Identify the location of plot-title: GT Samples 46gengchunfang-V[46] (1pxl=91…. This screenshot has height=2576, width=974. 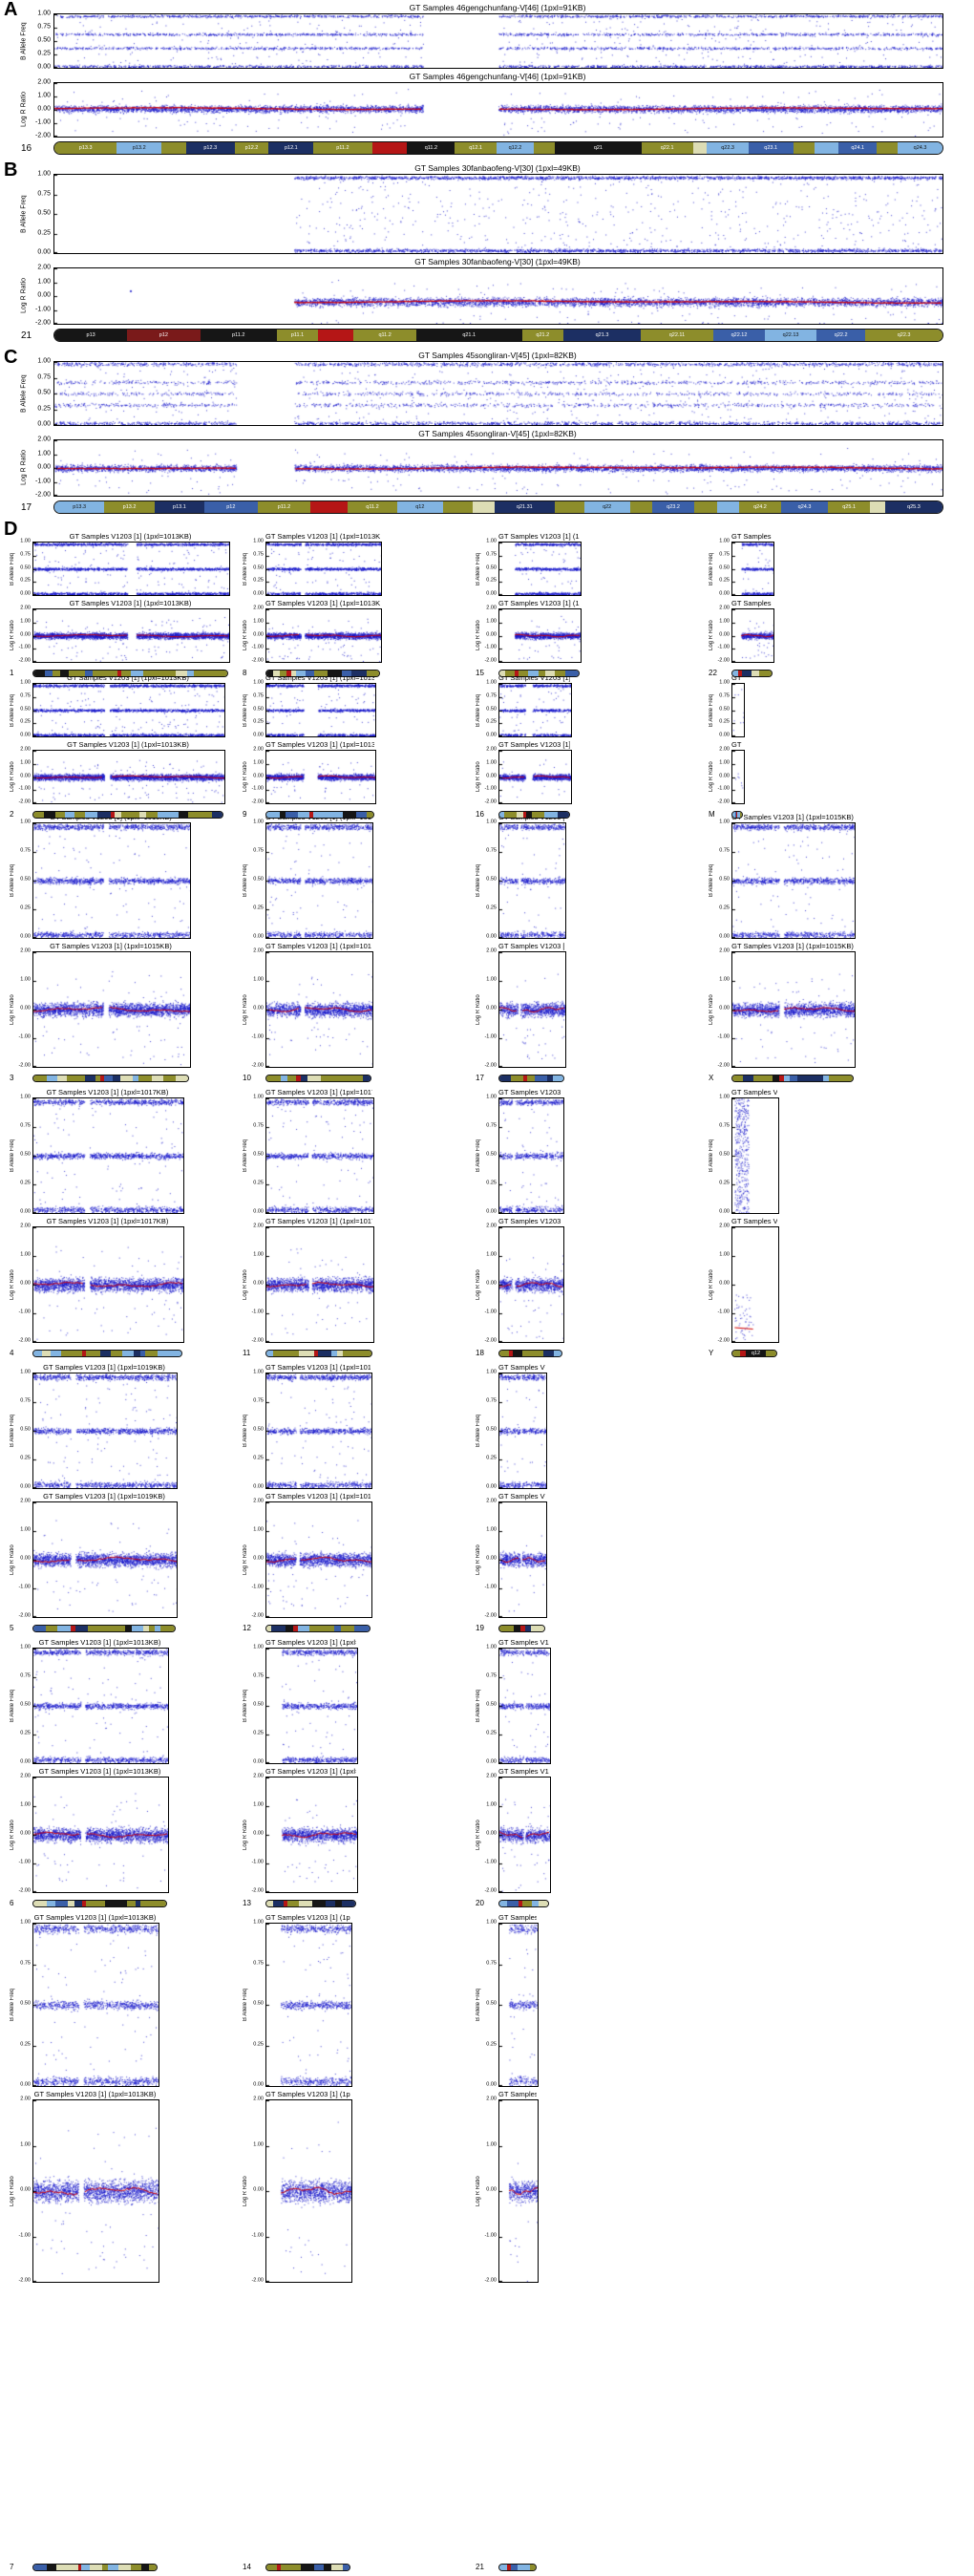
(498, 76).